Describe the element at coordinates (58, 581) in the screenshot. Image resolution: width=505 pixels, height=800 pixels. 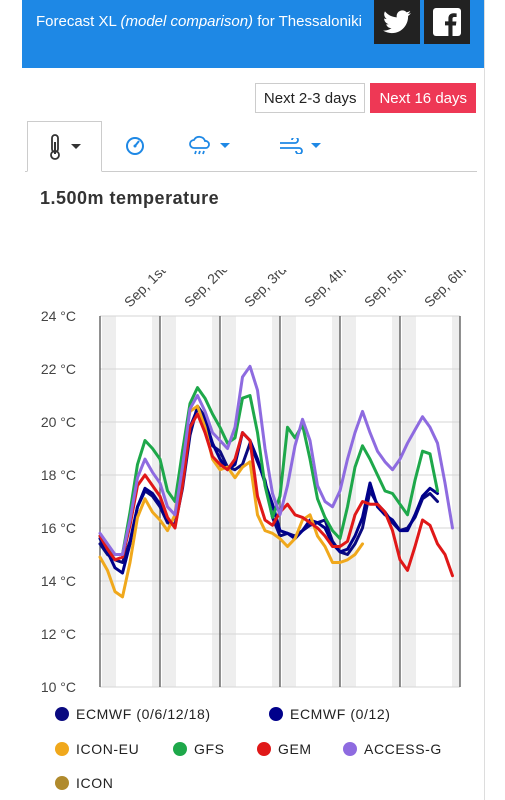
I see `y-tick-label: 14 °C` at that location.